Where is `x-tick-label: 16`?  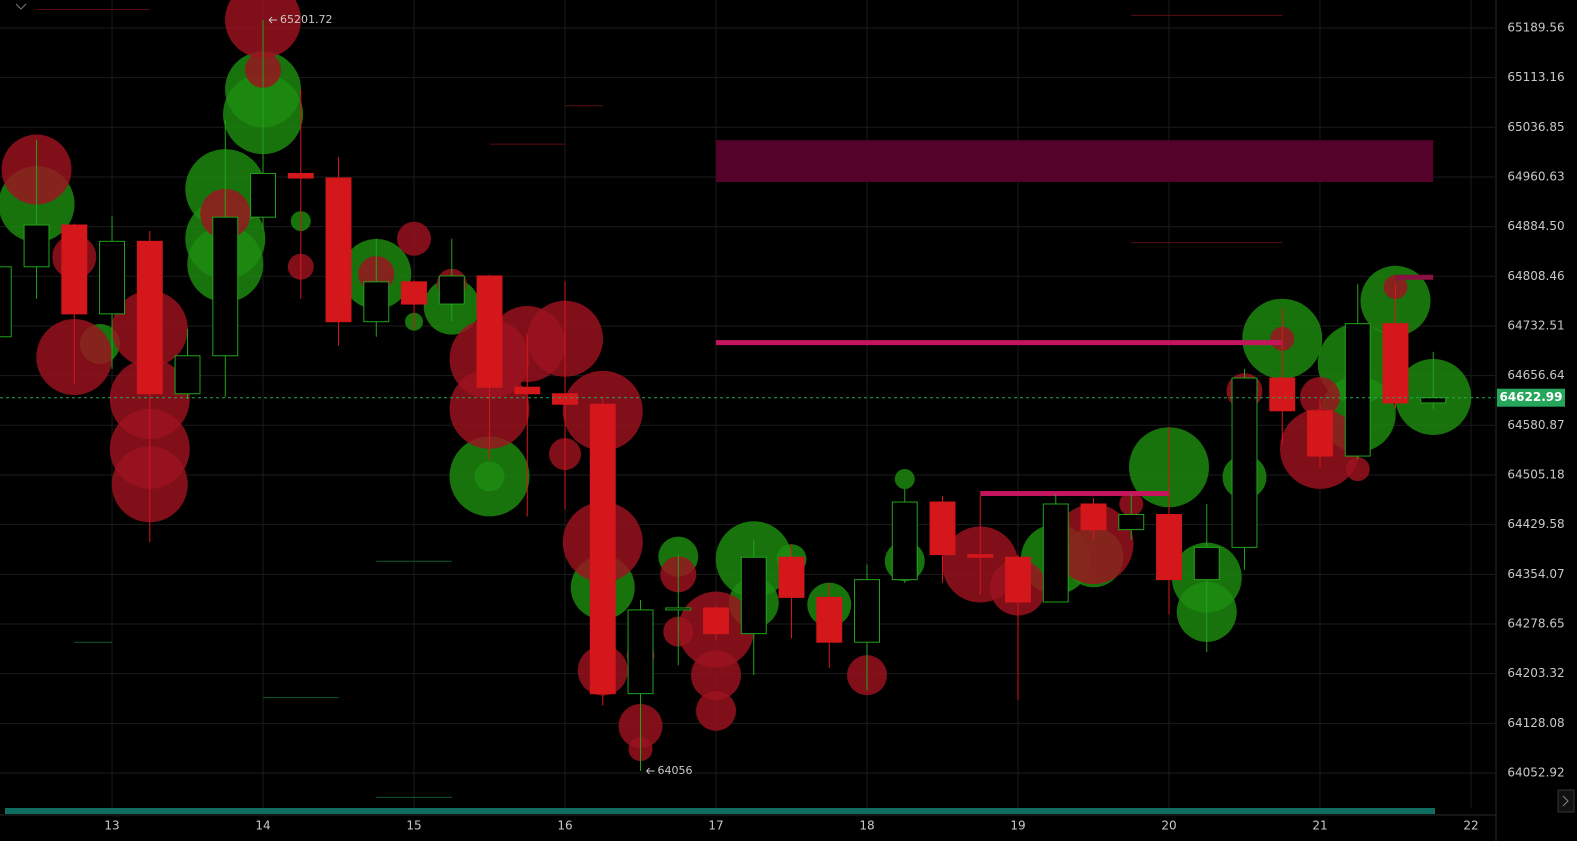 x-tick-label: 16 is located at coordinates (564, 826).